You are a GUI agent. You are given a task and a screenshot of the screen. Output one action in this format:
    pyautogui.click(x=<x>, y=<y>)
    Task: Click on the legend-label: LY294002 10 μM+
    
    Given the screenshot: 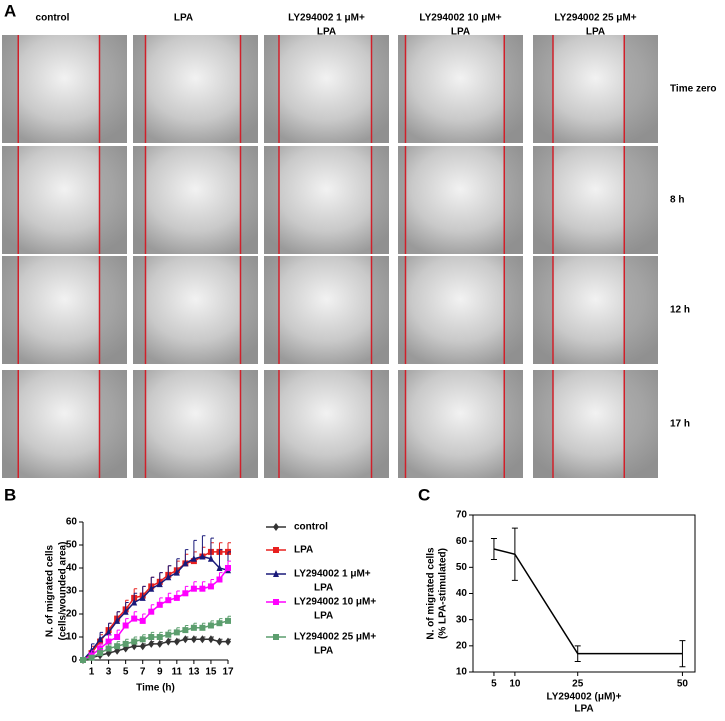 What is the action you would take?
    pyautogui.click(x=335, y=602)
    